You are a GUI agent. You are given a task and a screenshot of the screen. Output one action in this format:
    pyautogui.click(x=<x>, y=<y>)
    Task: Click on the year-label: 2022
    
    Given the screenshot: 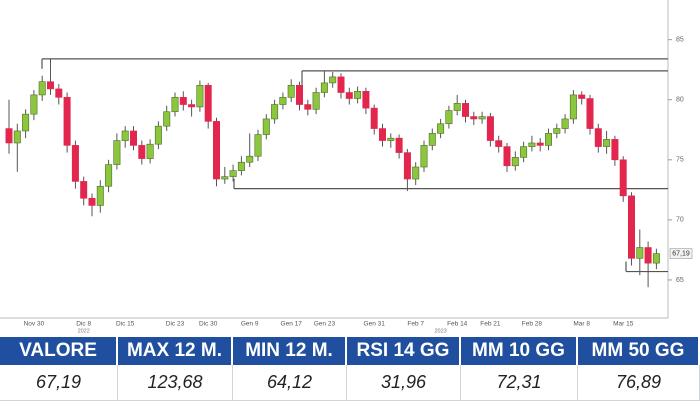 What is the action you would take?
    pyautogui.click(x=84, y=331)
    